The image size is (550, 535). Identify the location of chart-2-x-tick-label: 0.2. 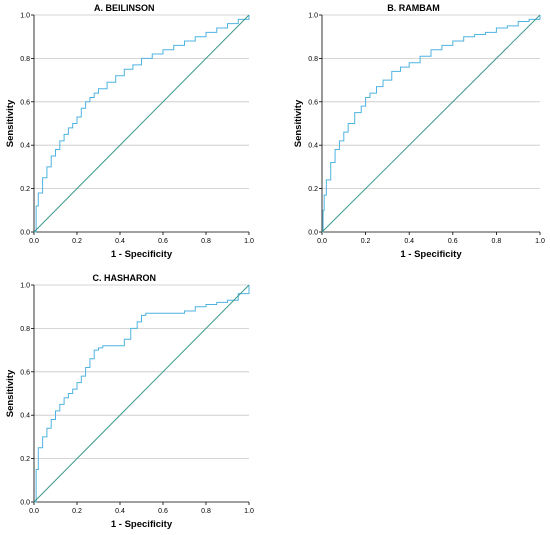
(366, 241).